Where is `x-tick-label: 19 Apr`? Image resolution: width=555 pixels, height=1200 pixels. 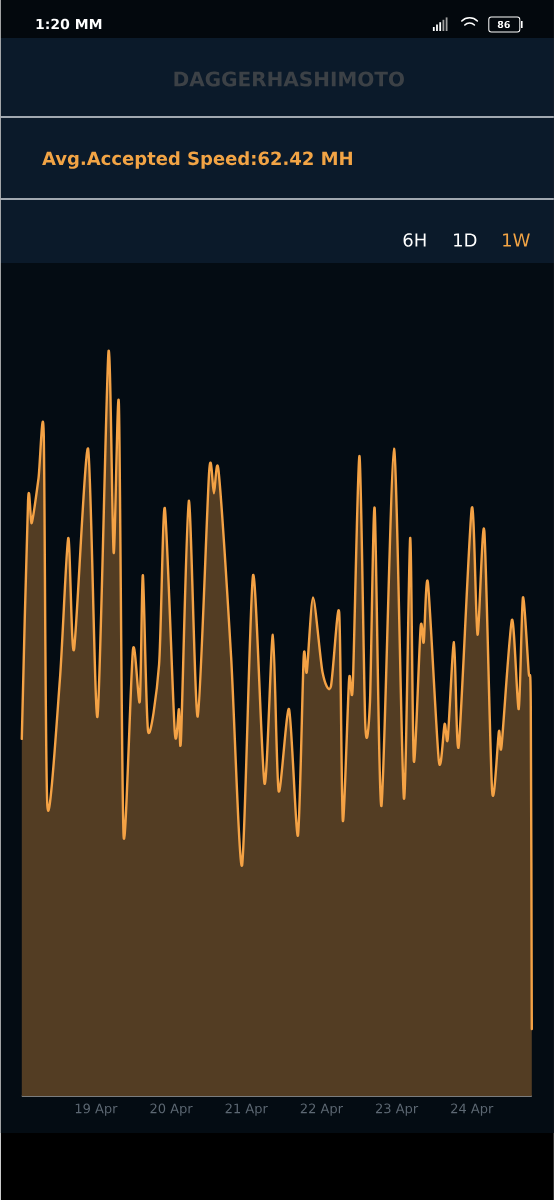
x-tick-label: 19 Apr is located at coordinates (96, 1109).